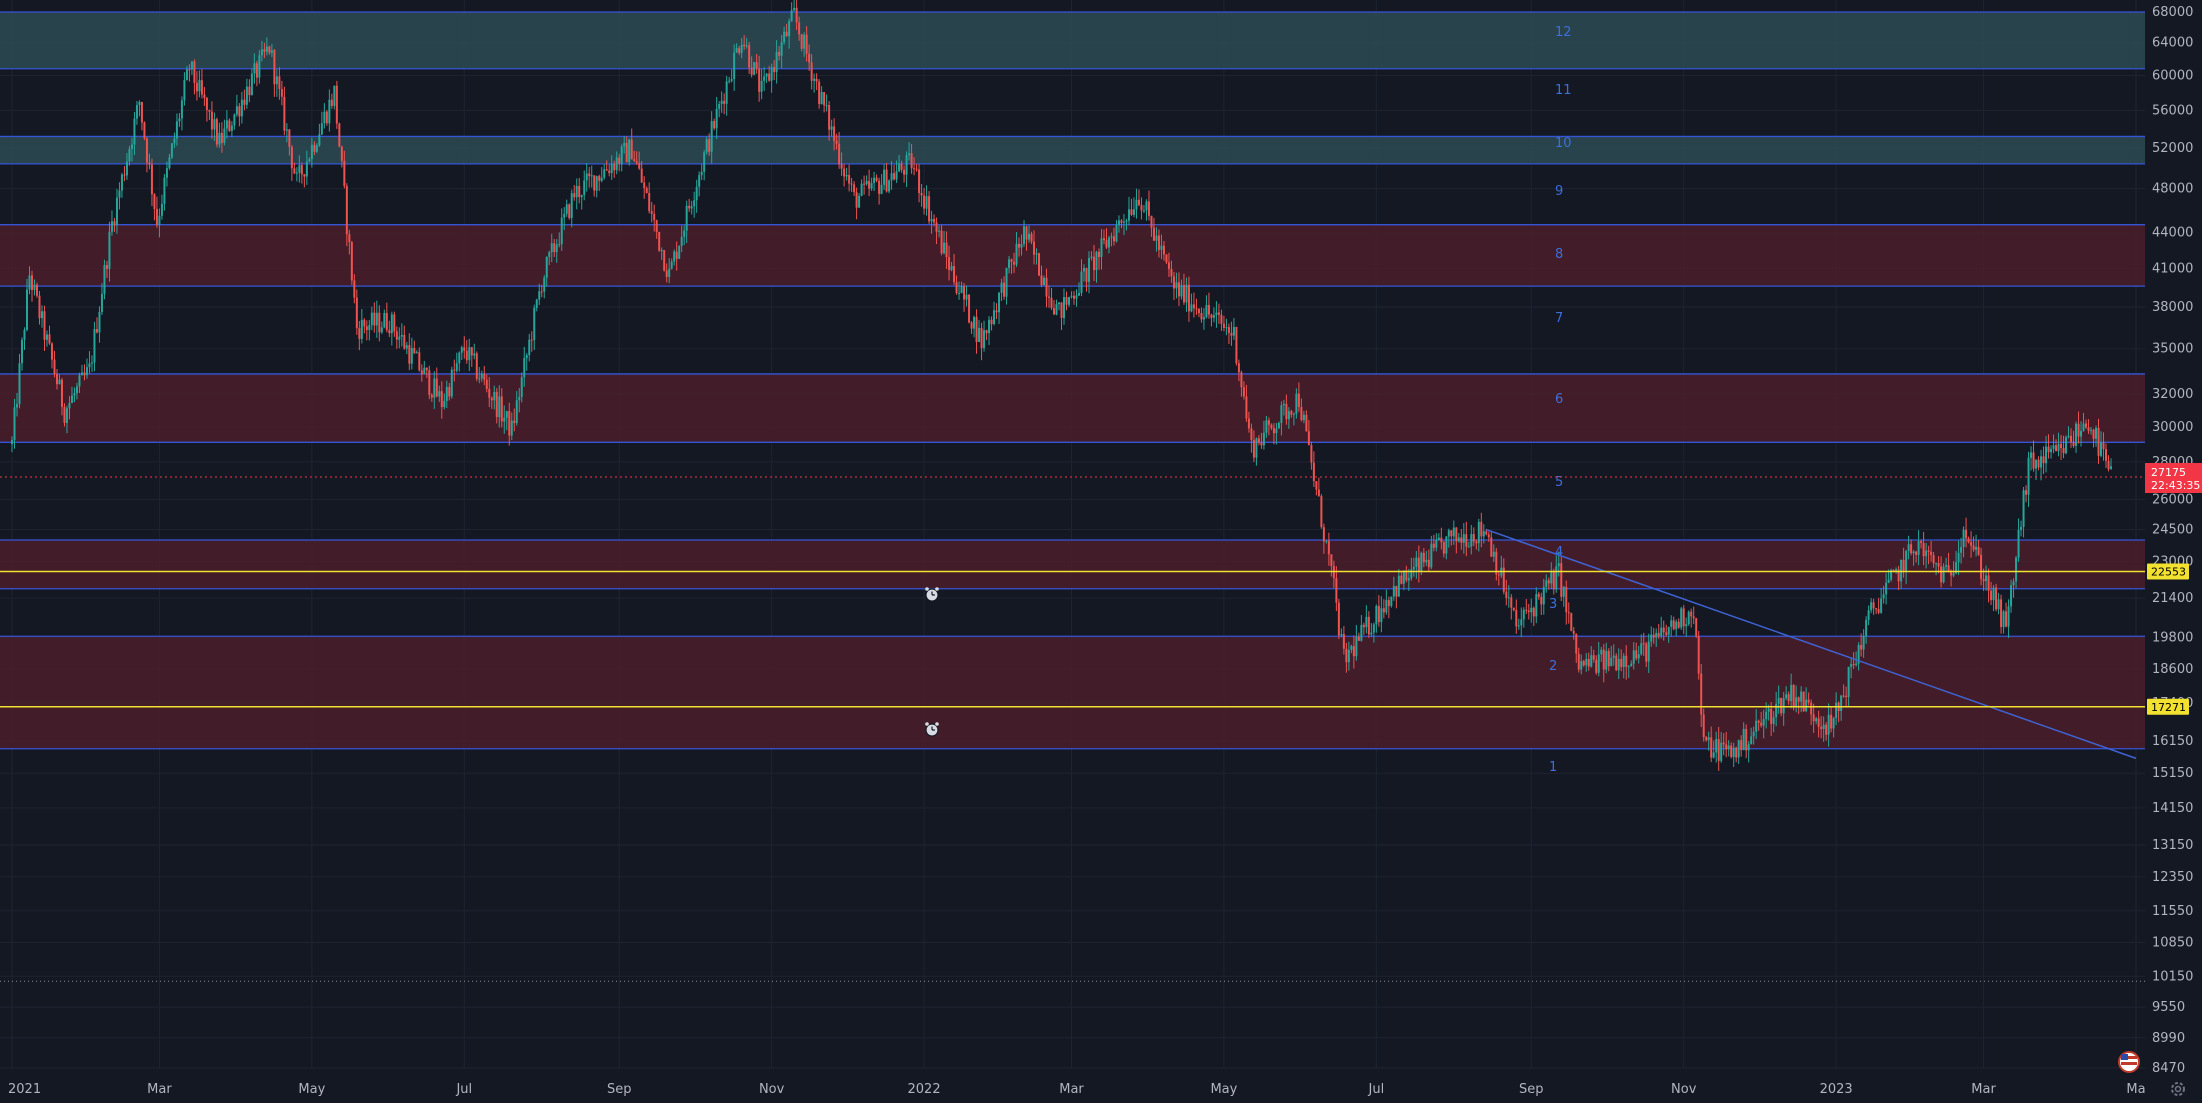 The height and width of the screenshot is (1103, 2202). What do you see at coordinates (2129, 1062) in the screenshot?
I see `us-flag-icon` at bounding box center [2129, 1062].